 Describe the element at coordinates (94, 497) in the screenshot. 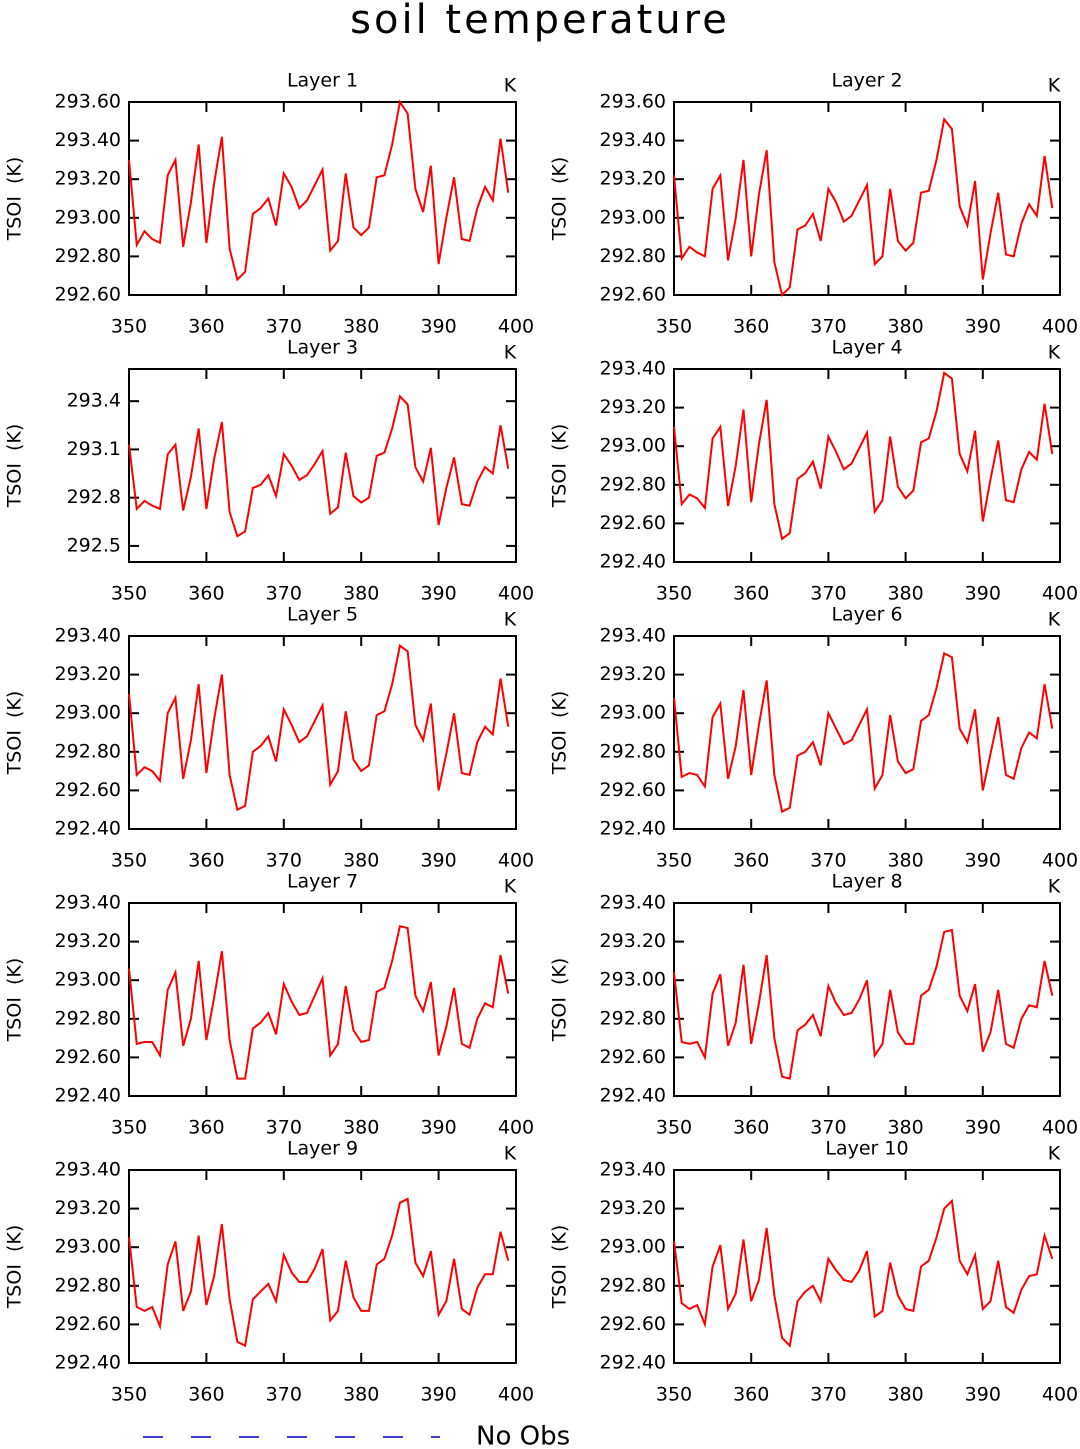

I see `y-tick-label: 292.8` at that location.